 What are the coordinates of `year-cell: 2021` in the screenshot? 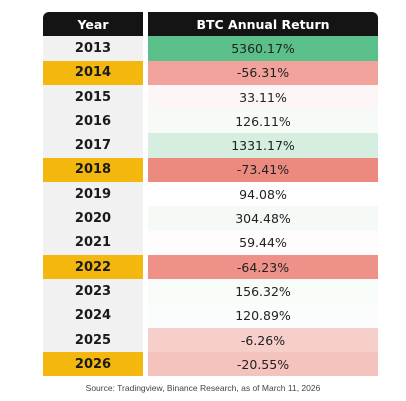 It's located at (93, 242).